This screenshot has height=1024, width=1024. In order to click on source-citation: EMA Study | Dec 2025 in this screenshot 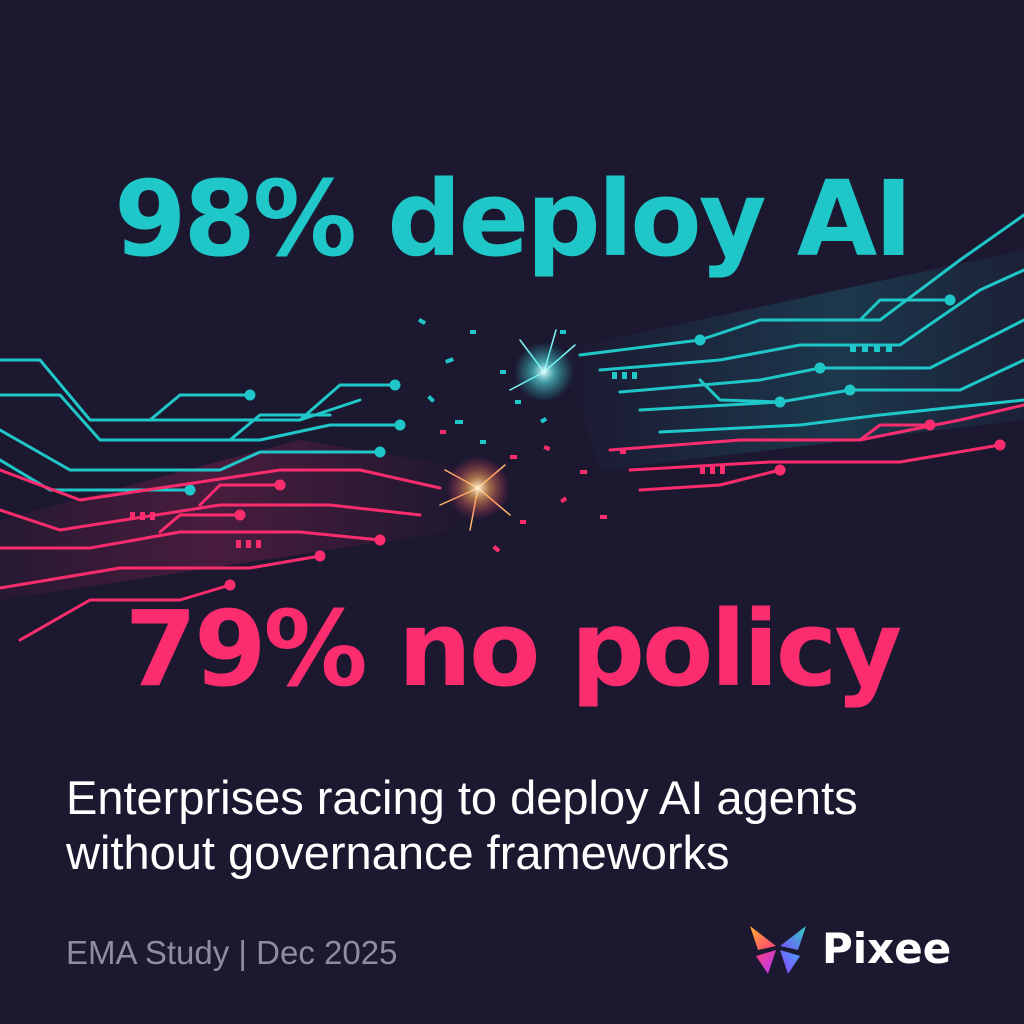, I will do `click(232, 952)`.